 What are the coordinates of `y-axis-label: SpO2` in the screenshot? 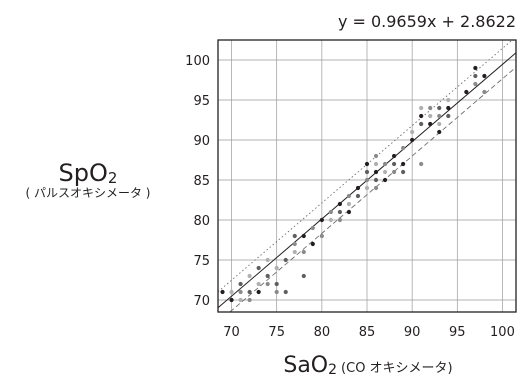 It's located at (88, 173).